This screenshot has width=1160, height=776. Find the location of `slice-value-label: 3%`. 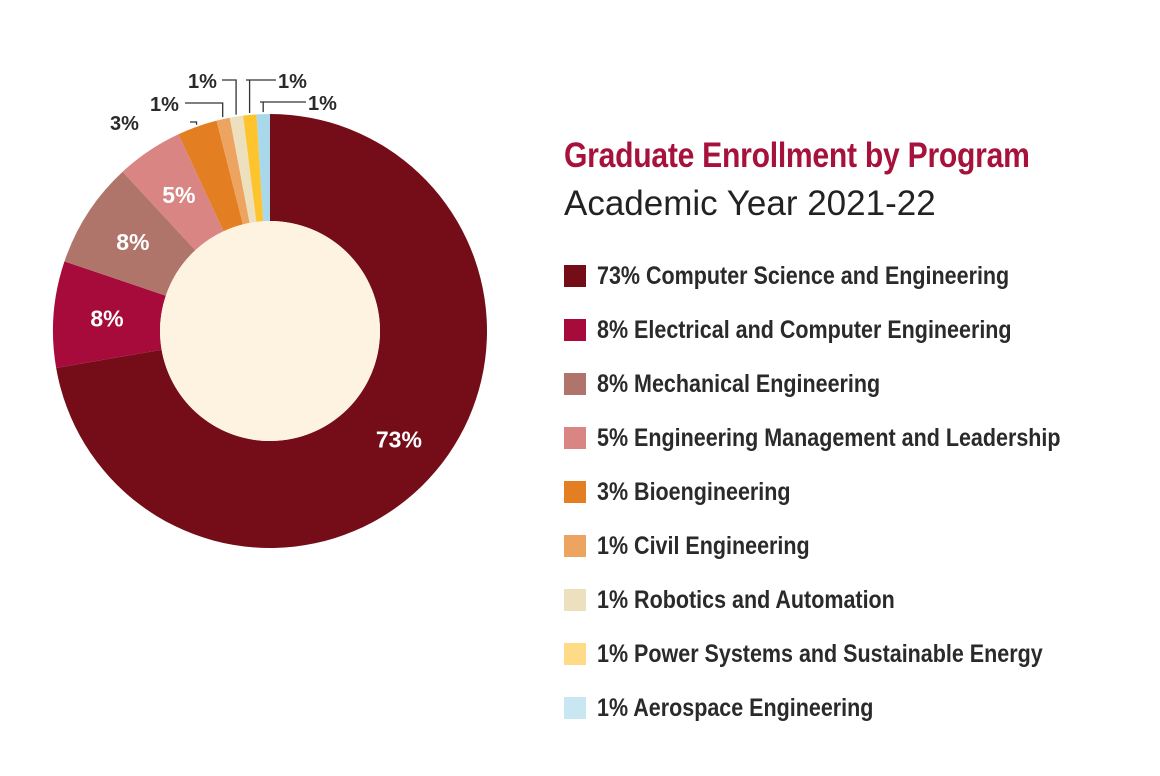

slice-value-label: 3% is located at coordinates (124, 124).